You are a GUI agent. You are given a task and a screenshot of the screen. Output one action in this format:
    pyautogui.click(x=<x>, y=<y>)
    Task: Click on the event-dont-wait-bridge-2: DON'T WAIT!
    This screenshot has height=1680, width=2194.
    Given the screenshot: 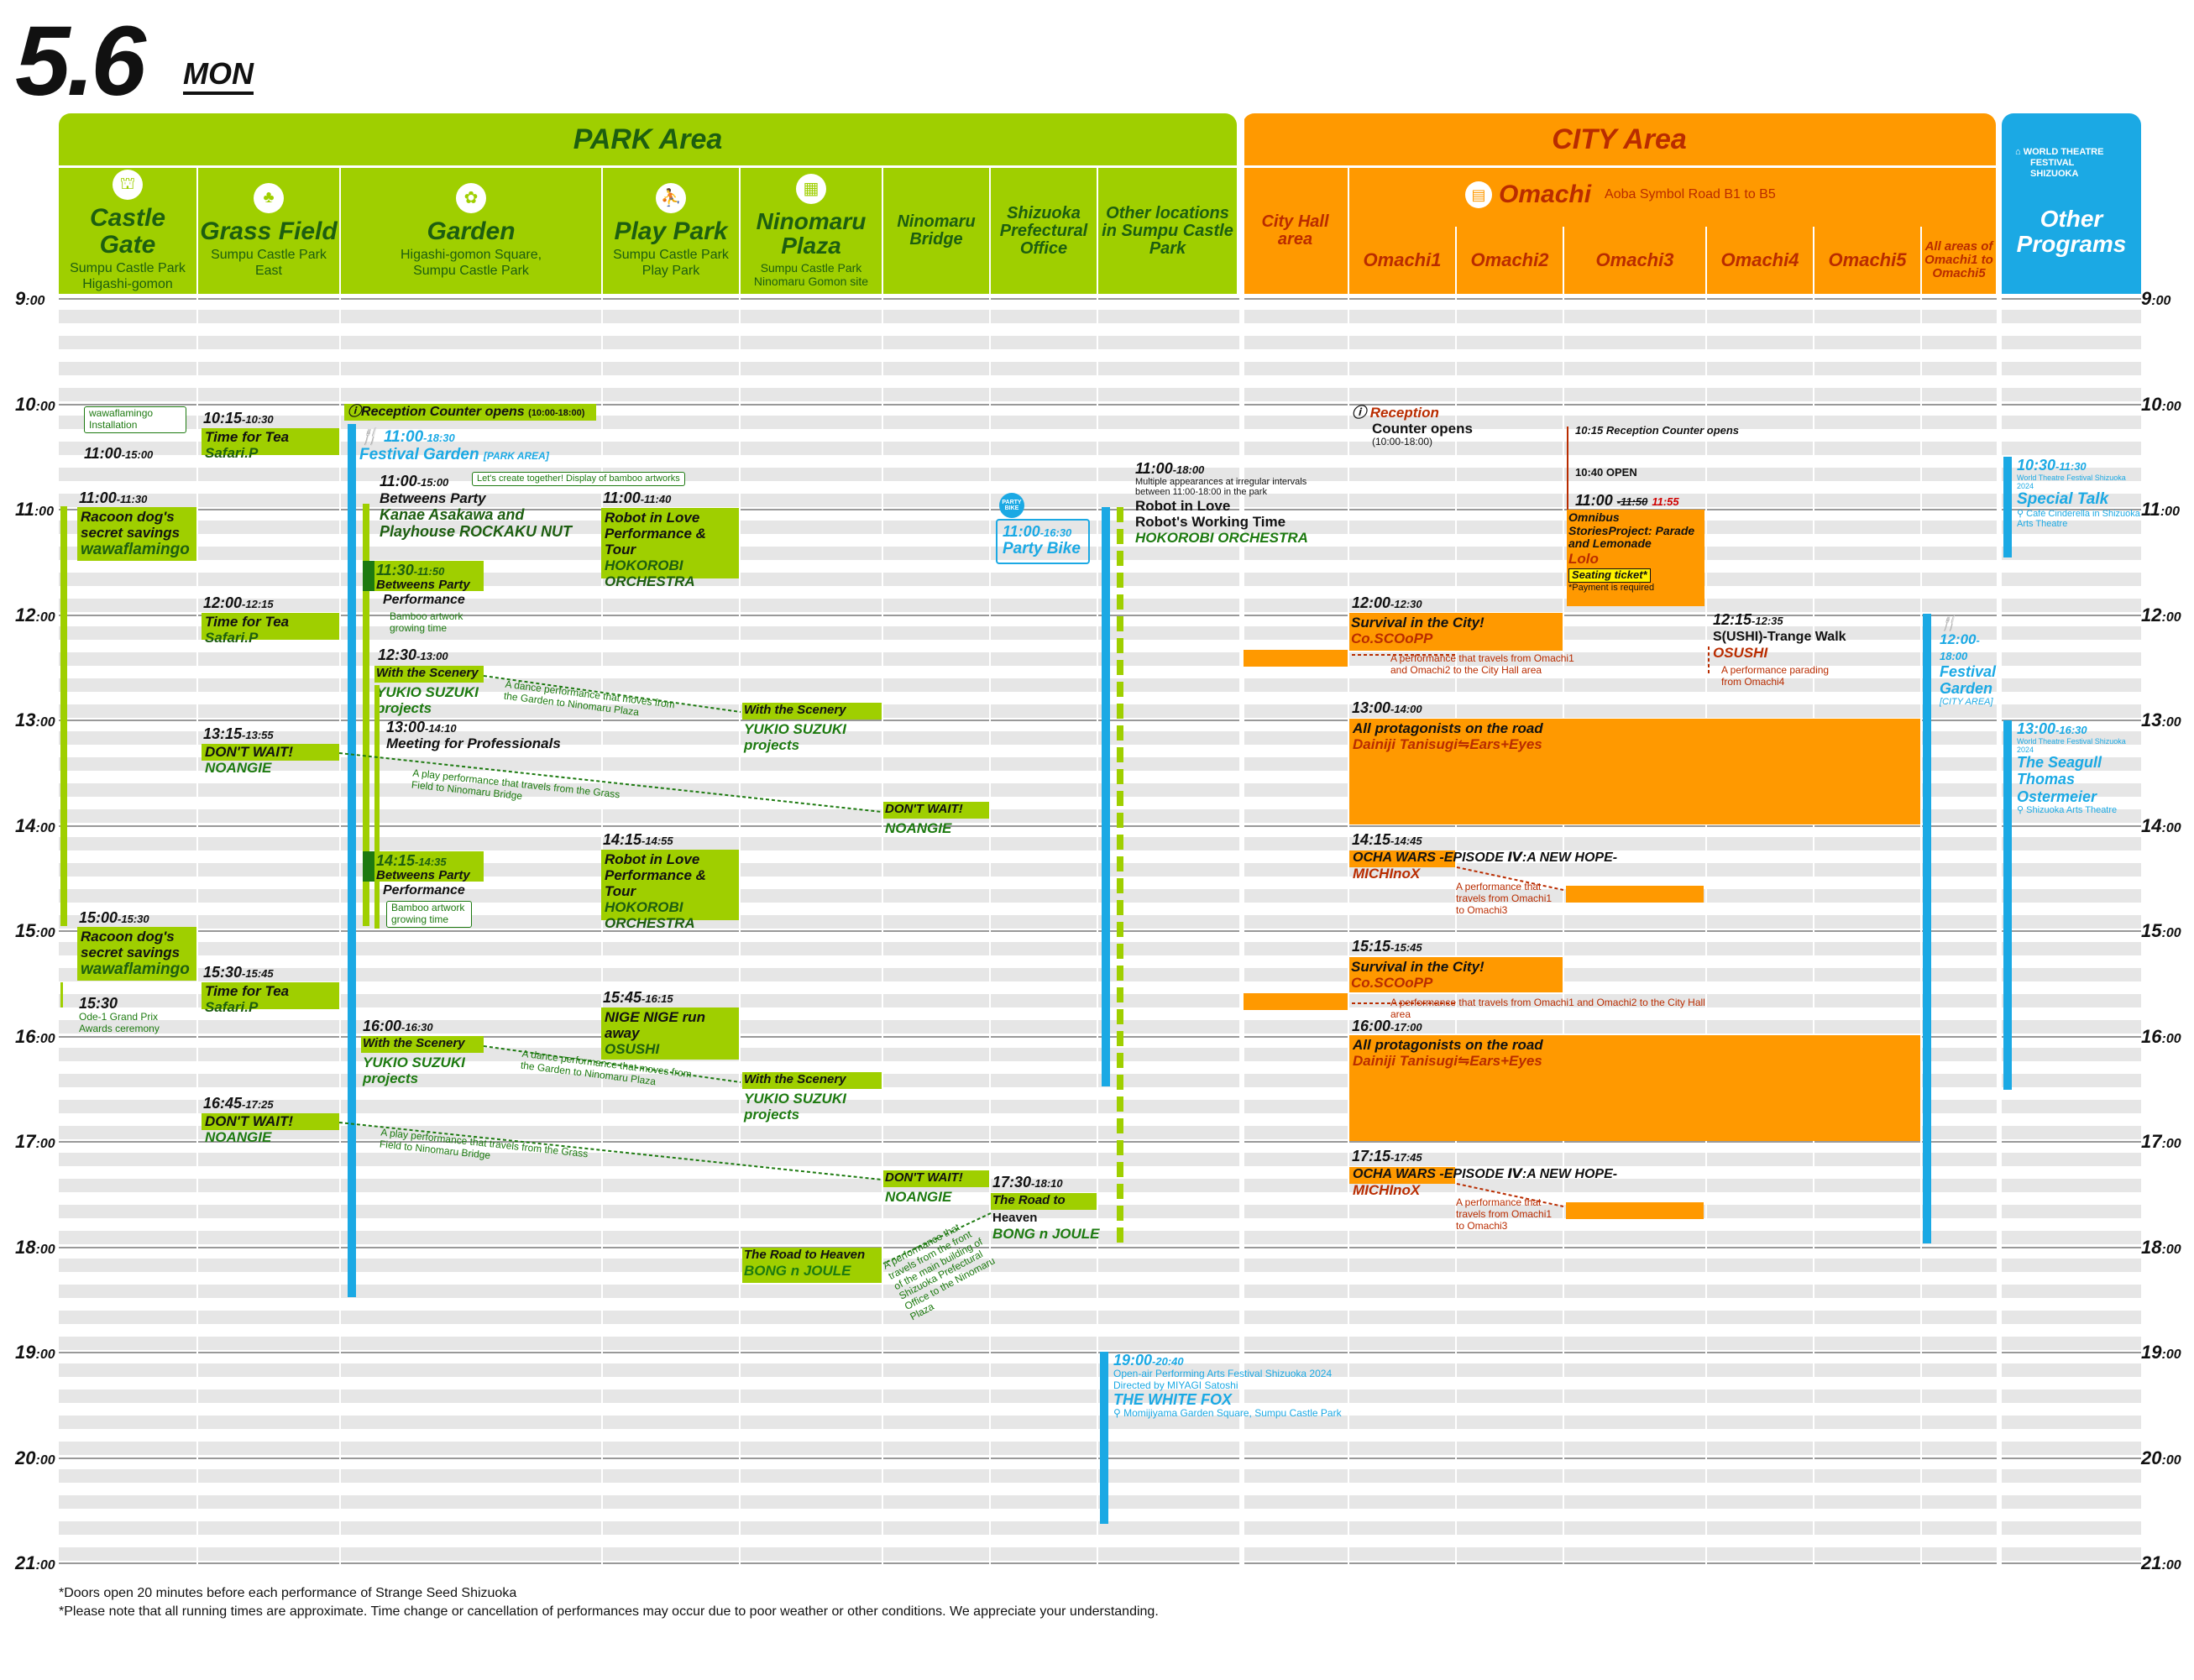 What is the action you would take?
    pyautogui.click(x=936, y=1178)
    